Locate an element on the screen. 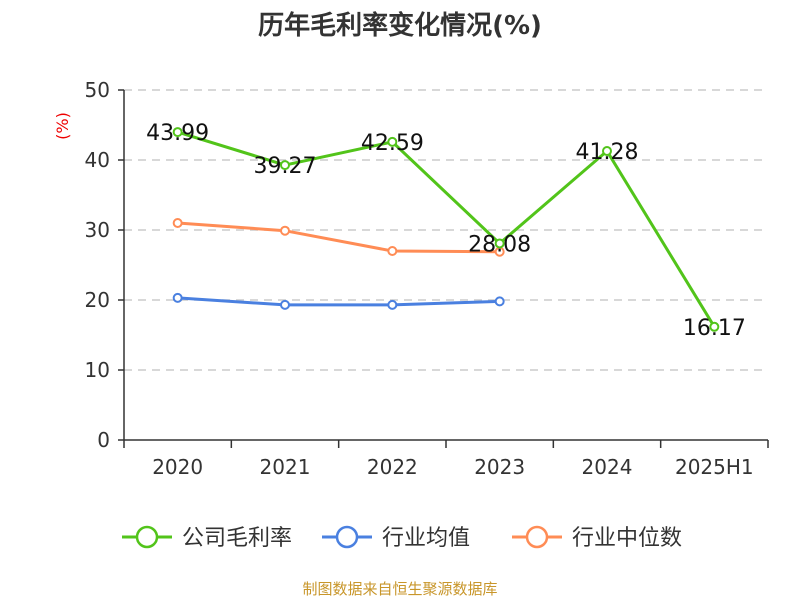 Image resolution: width=800 pixels, height=600 pixels. y-tick-label: 0 is located at coordinates (103, 440).